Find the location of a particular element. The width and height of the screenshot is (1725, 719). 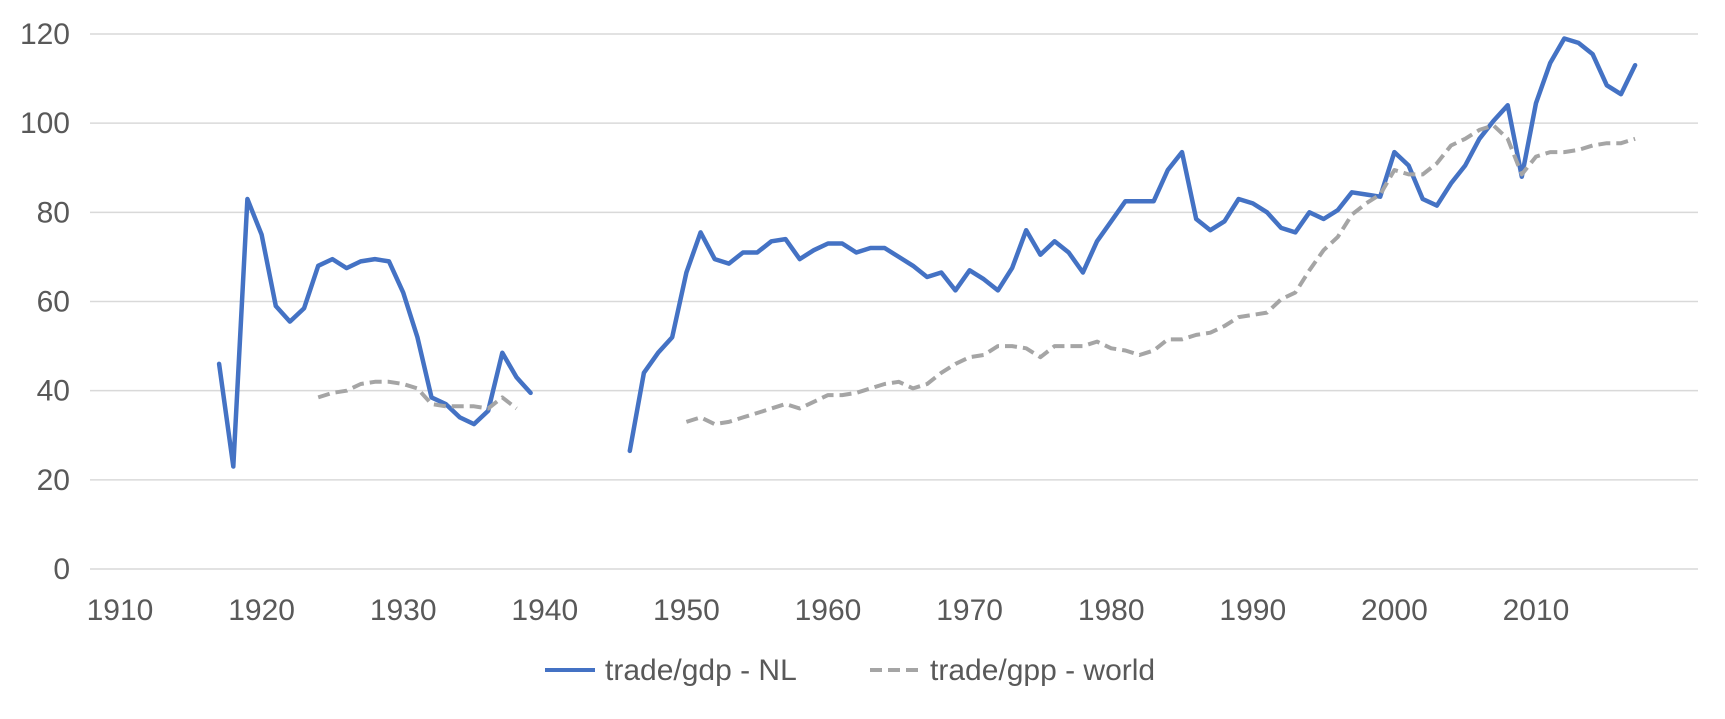

x-tick-label: 2000 is located at coordinates (1394, 610).